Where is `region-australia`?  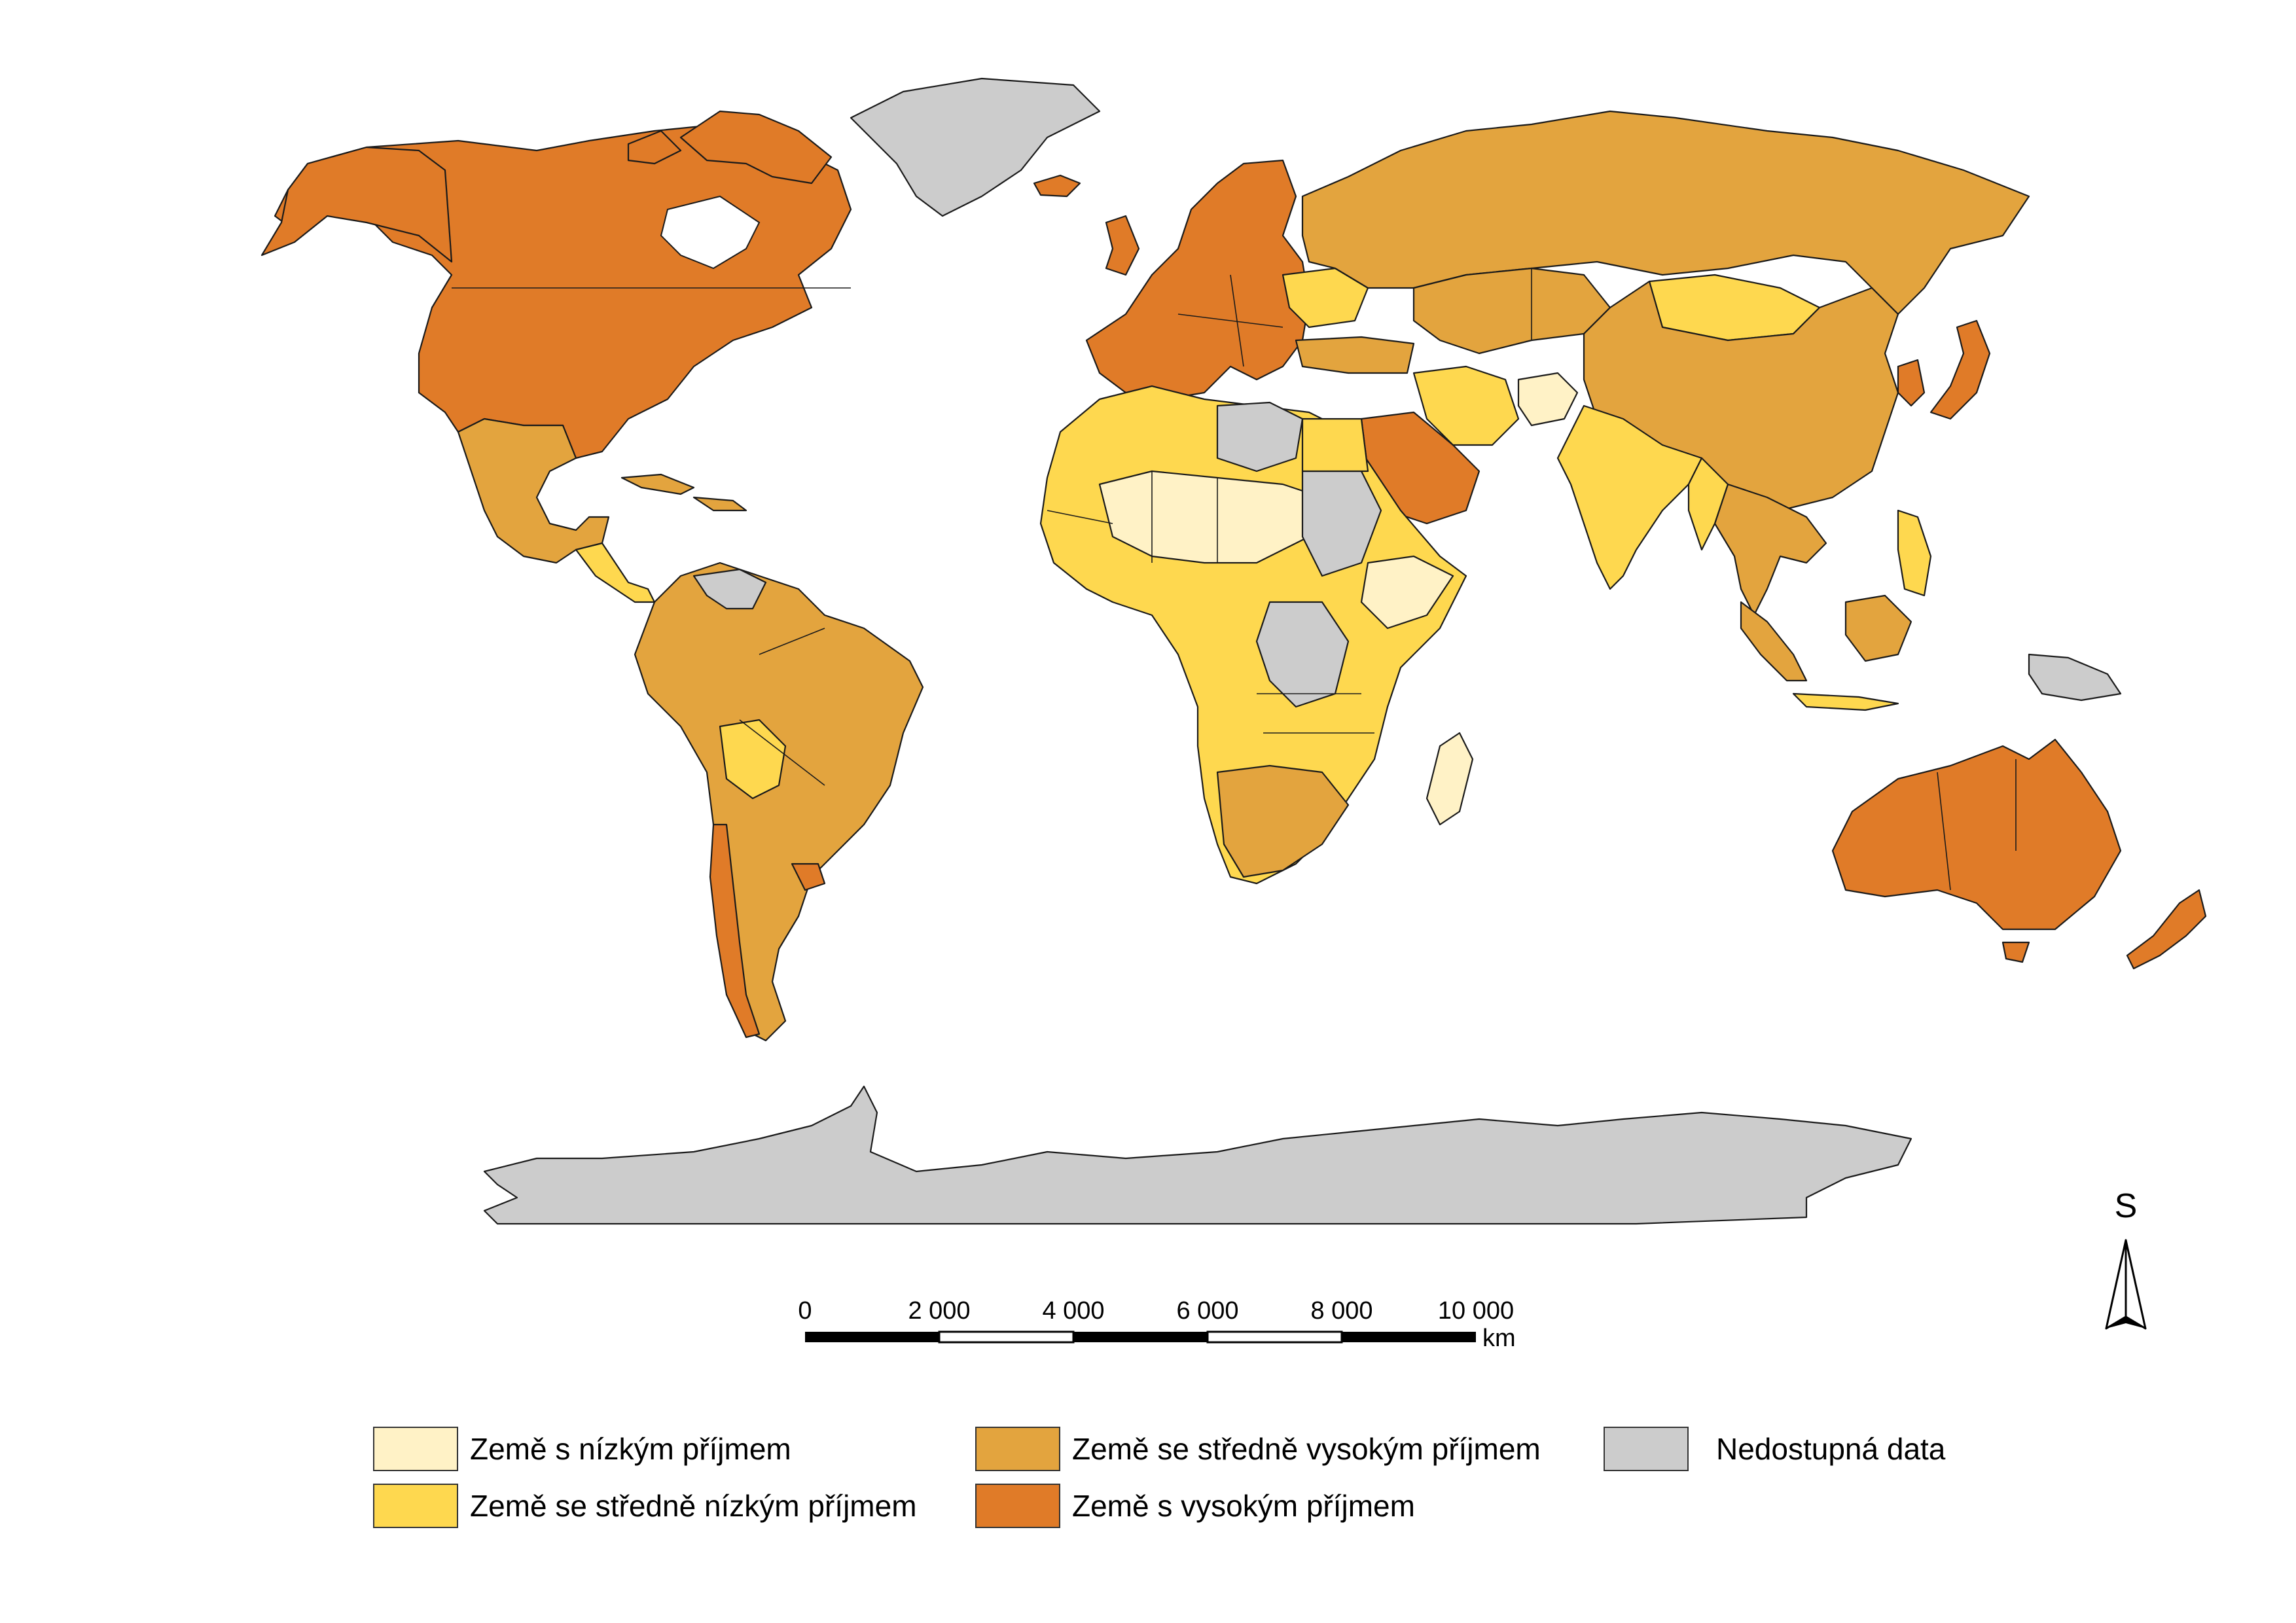
region-australia is located at coordinates (1976, 835).